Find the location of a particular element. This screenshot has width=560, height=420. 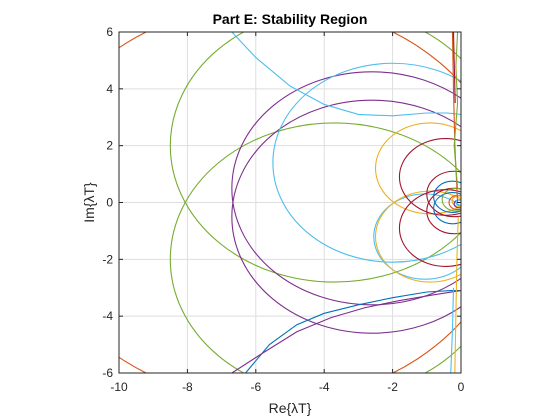

y-tick-label: -6 is located at coordinates (107, 373).